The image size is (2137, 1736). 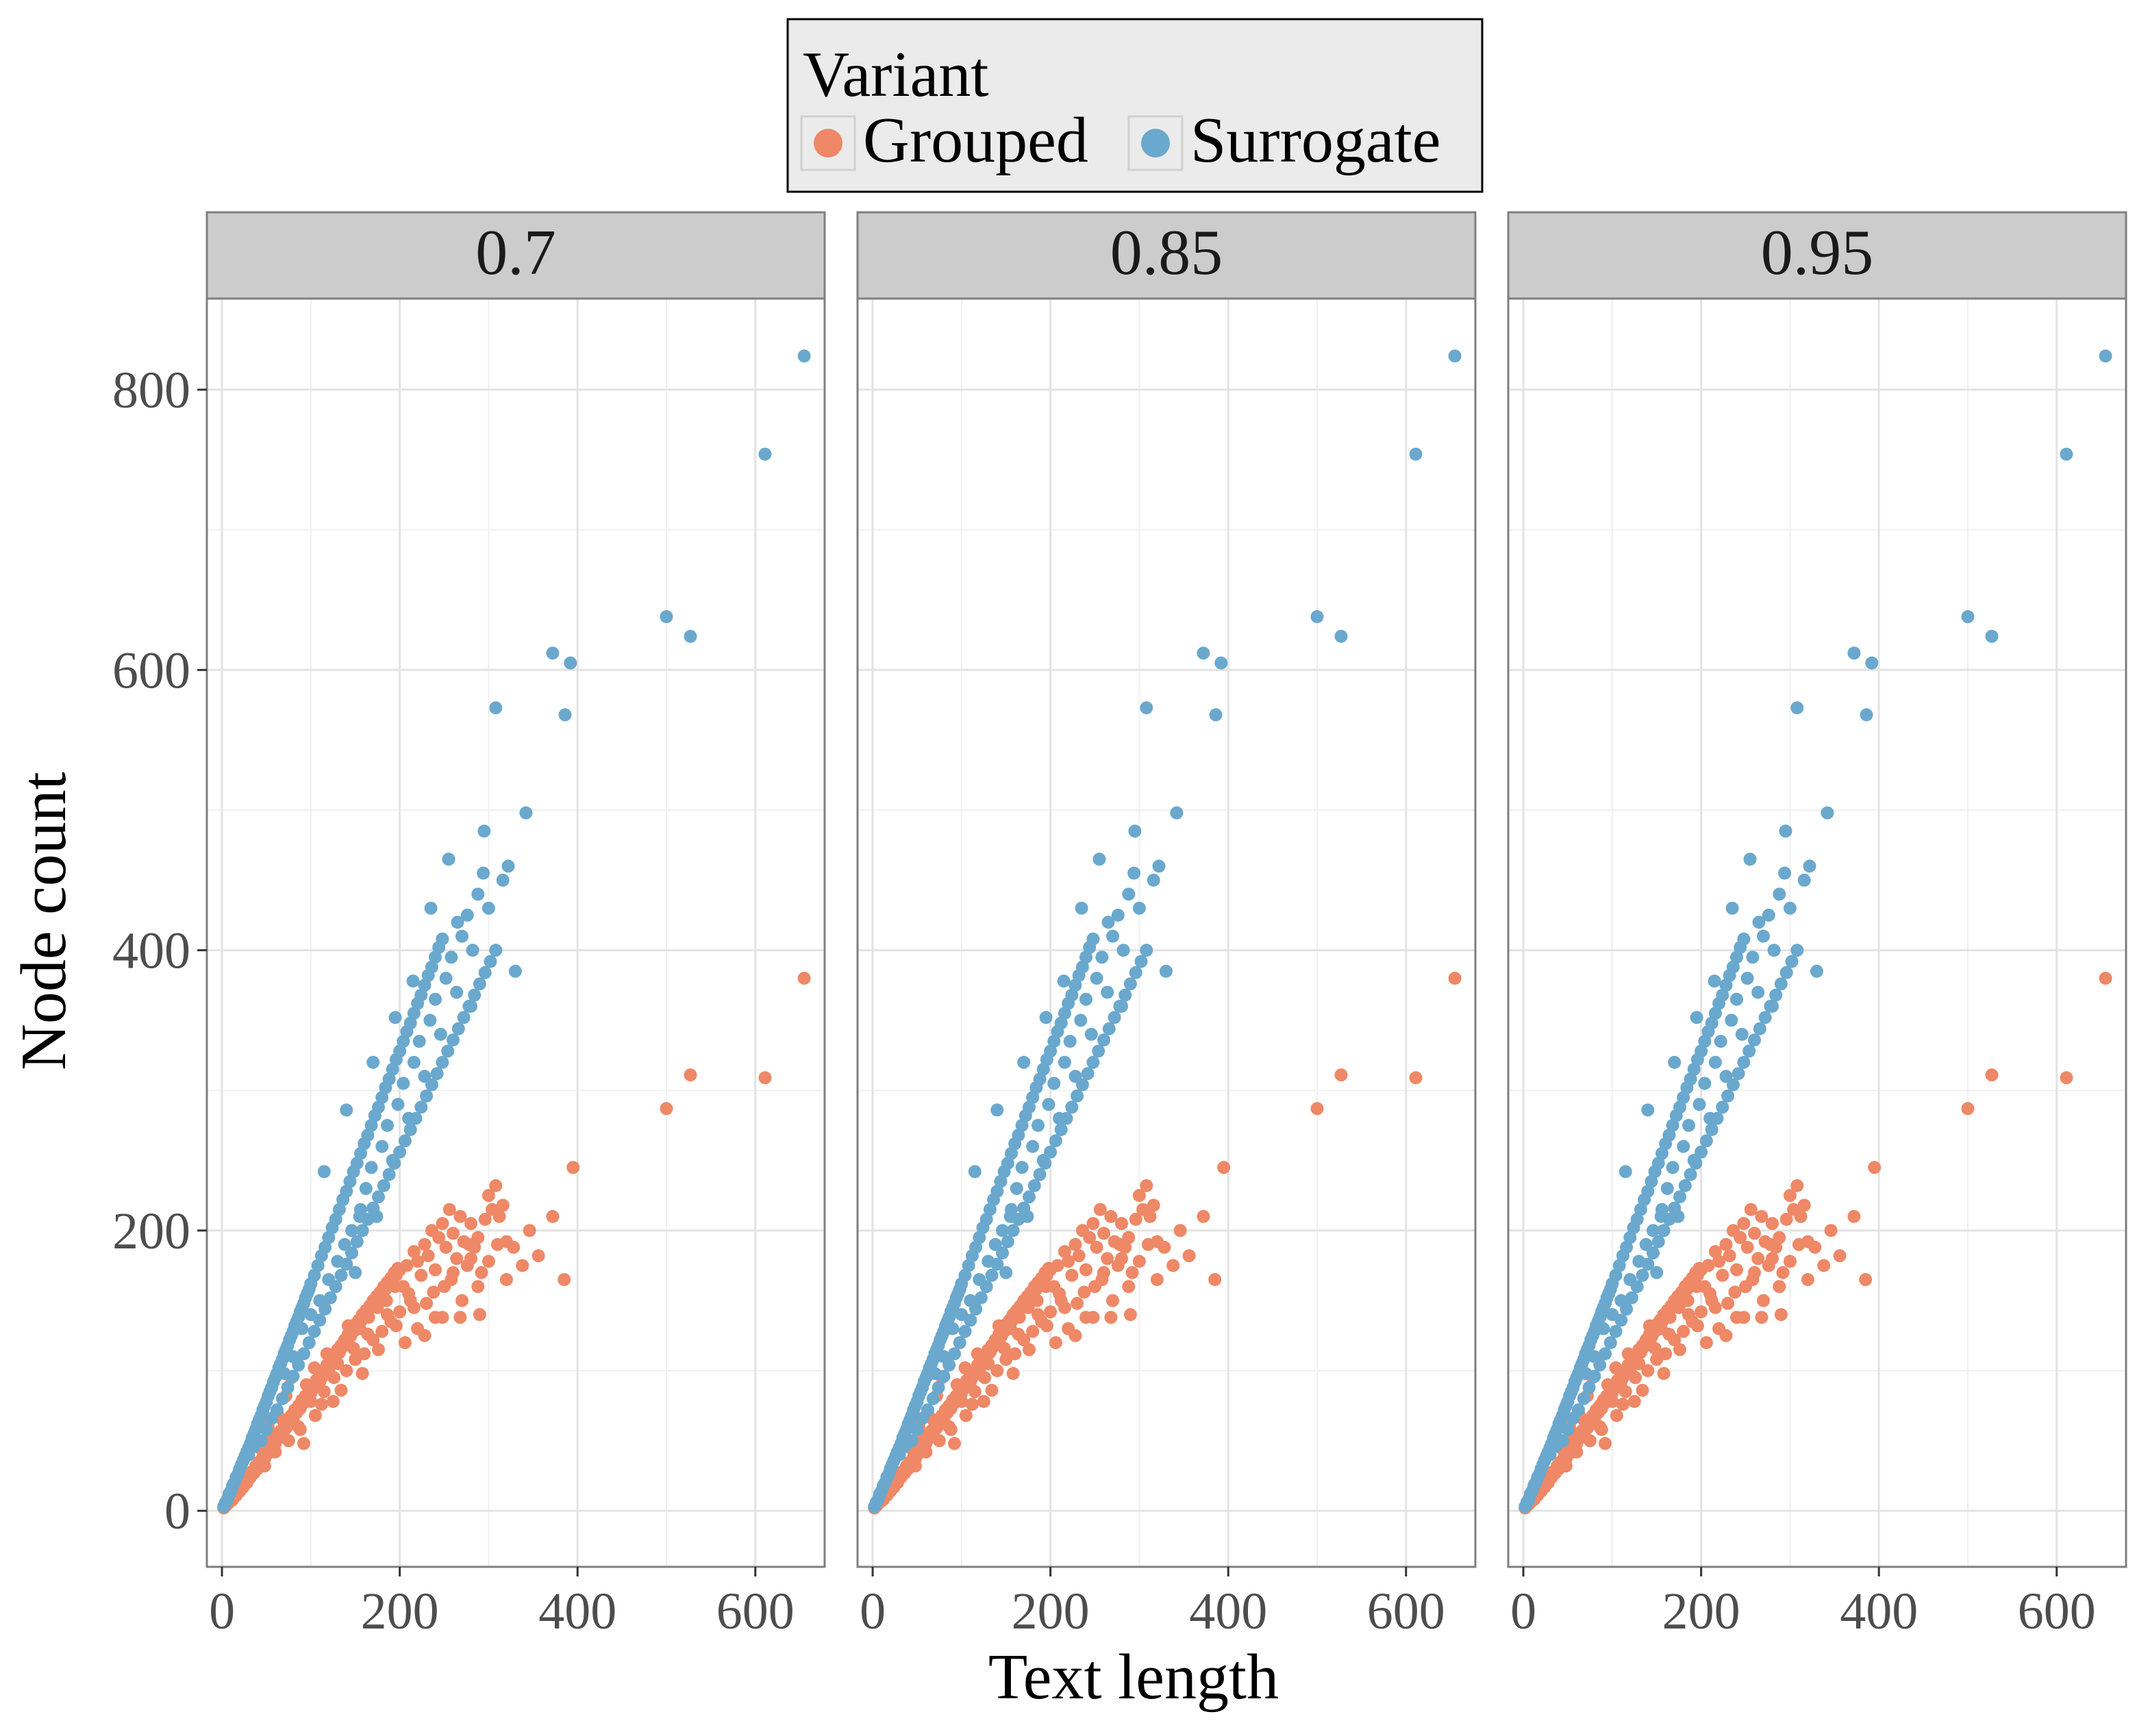 I want to click on x-tick-label: 0, so click(x=222, y=1611).